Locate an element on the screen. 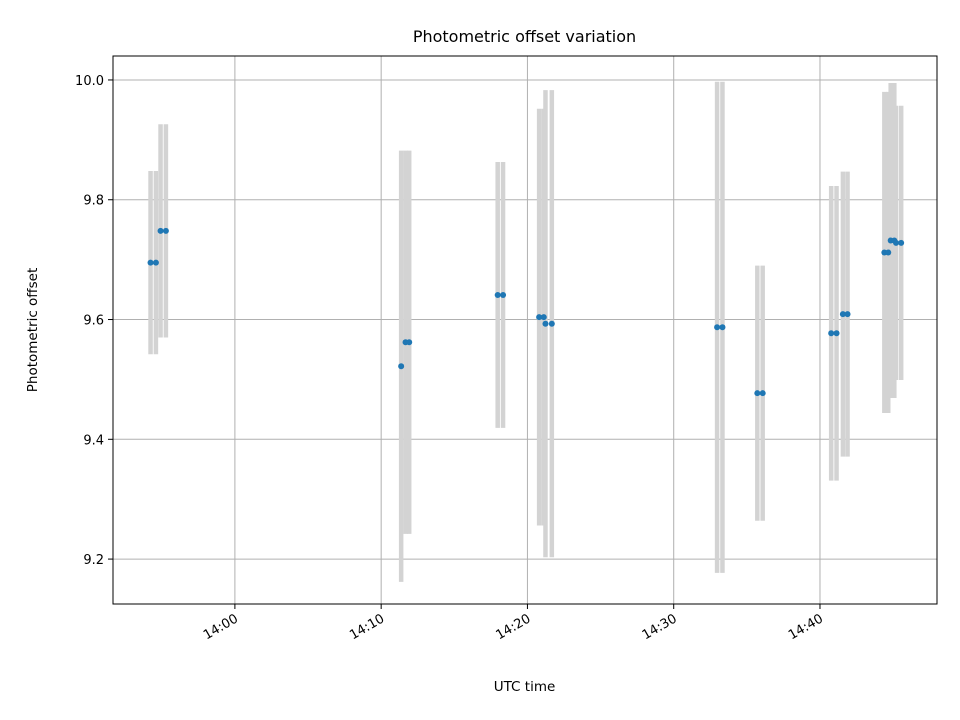 Image resolution: width=960 pixels, height=720 pixels. y-tick-label: 10.0 is located at coordinates (89, 81).